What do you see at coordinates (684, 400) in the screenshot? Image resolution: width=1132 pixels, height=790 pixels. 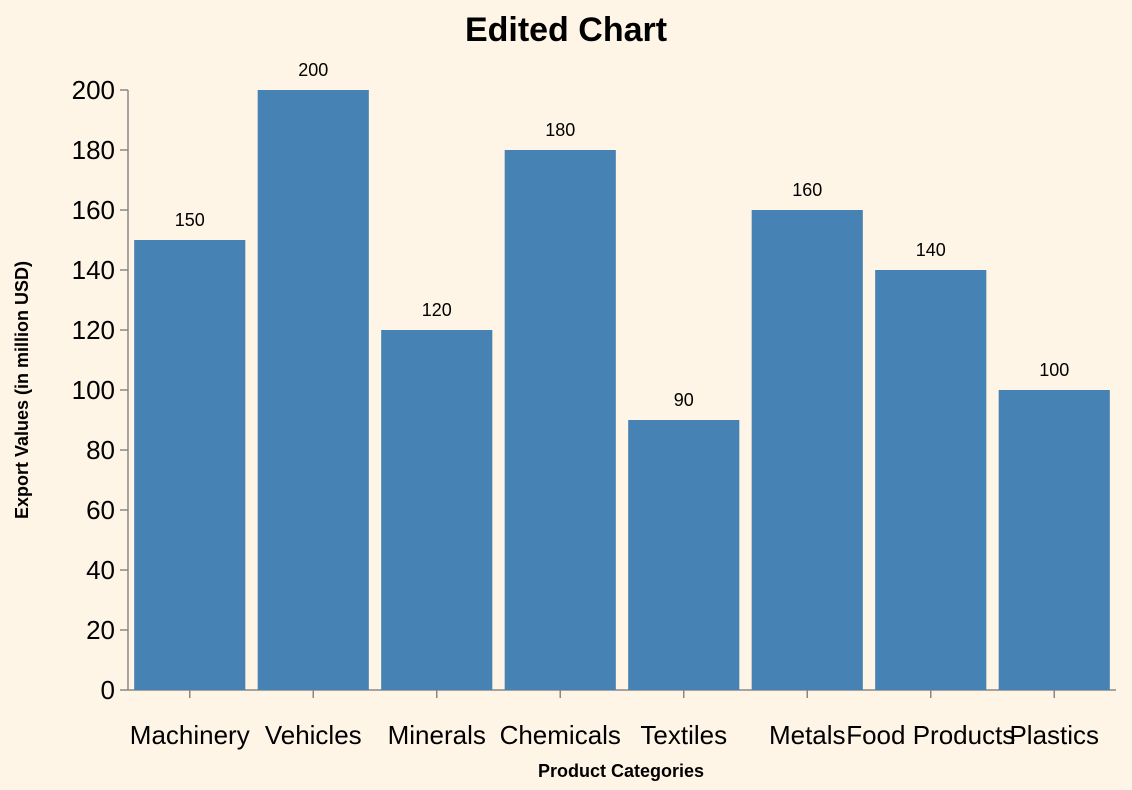 I see `data-label: 90` at bounding box center [684, 400].